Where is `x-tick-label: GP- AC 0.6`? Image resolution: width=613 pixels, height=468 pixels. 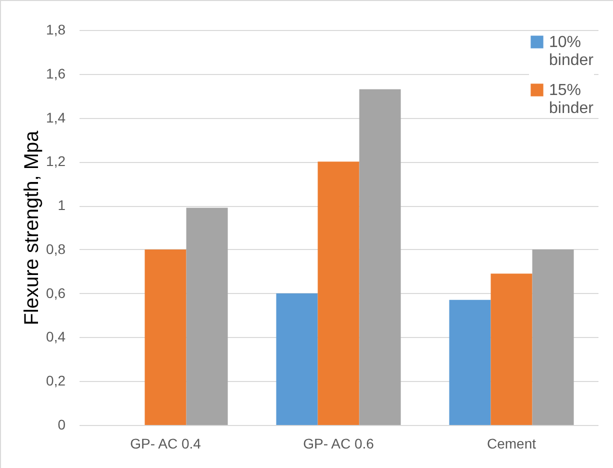 x-tick-label: GP- AC 0.6 is located at coordinates (338, 444).